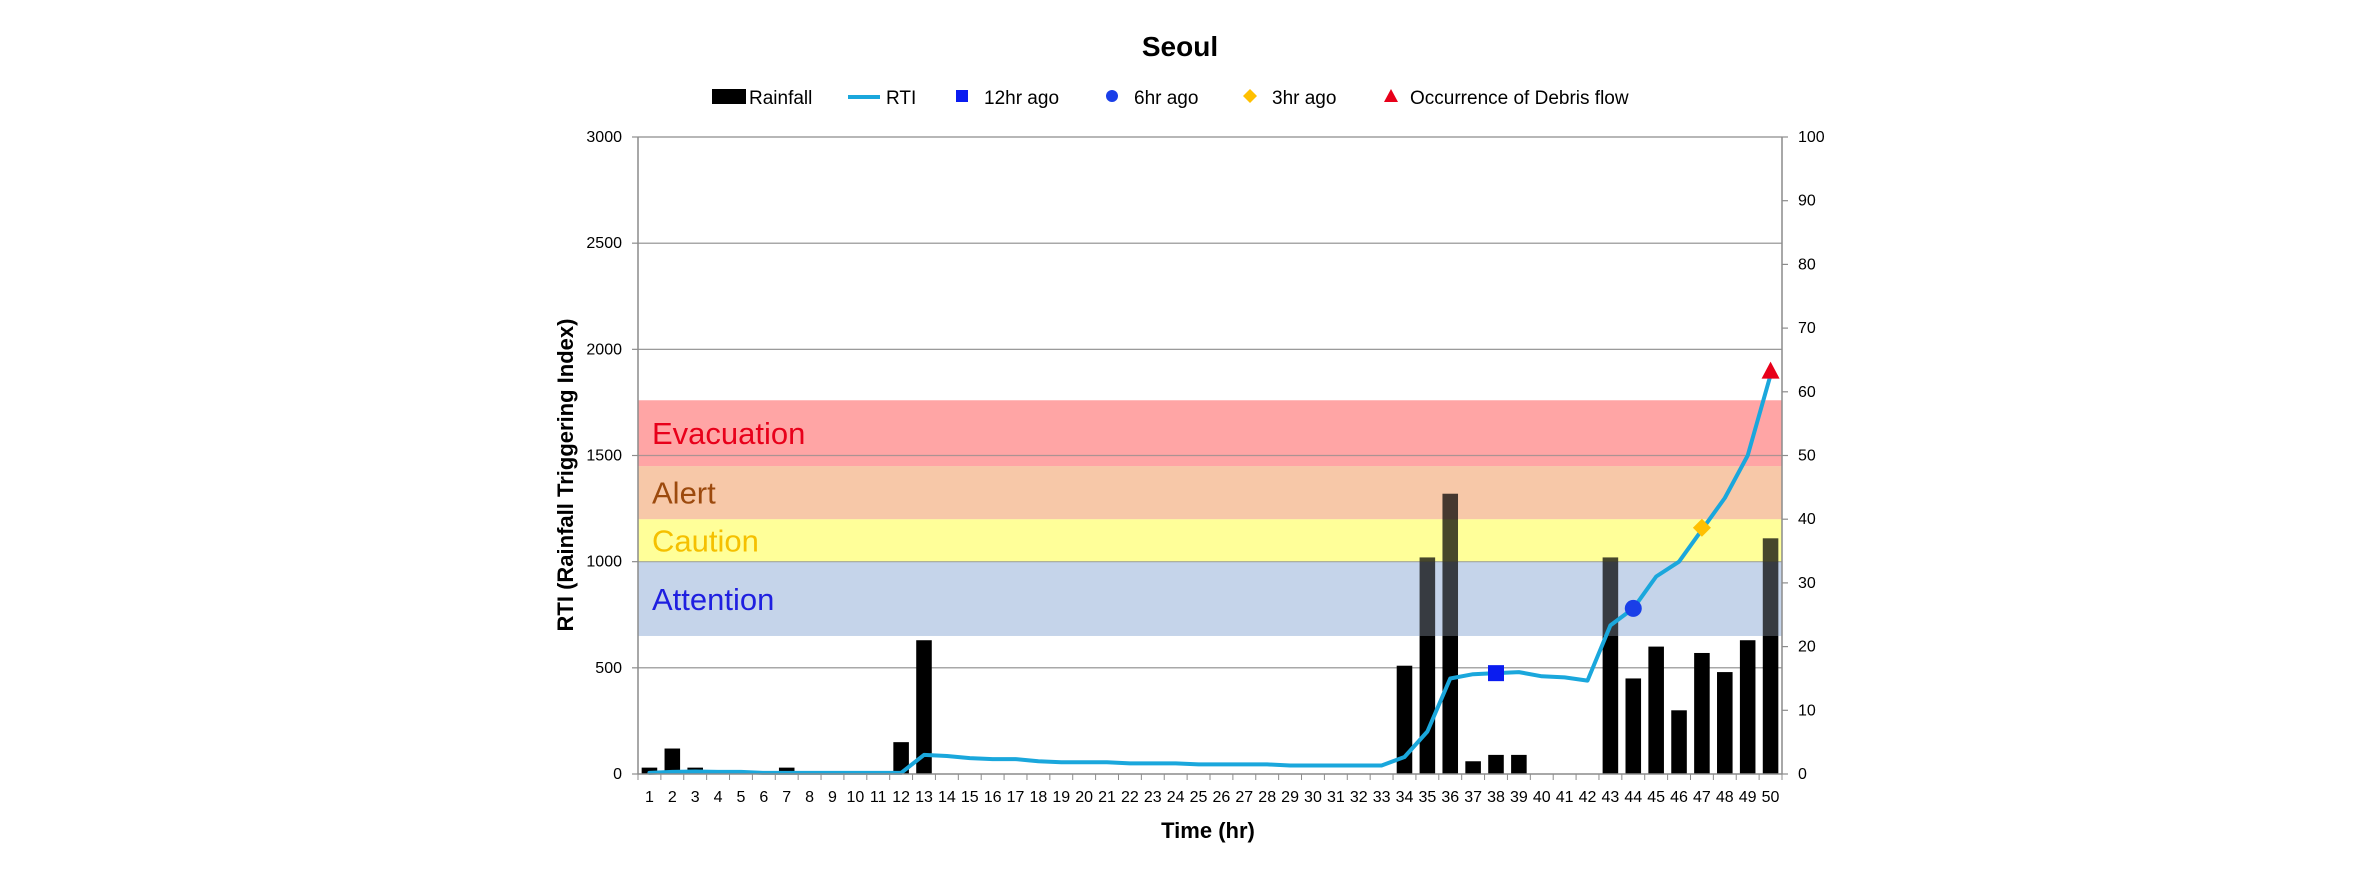 This screenshot has height=874, width=2362. Describe the element at coordinates (1405, 797) in the screenshot. I see `x-tick-label-34: 34` at that location.